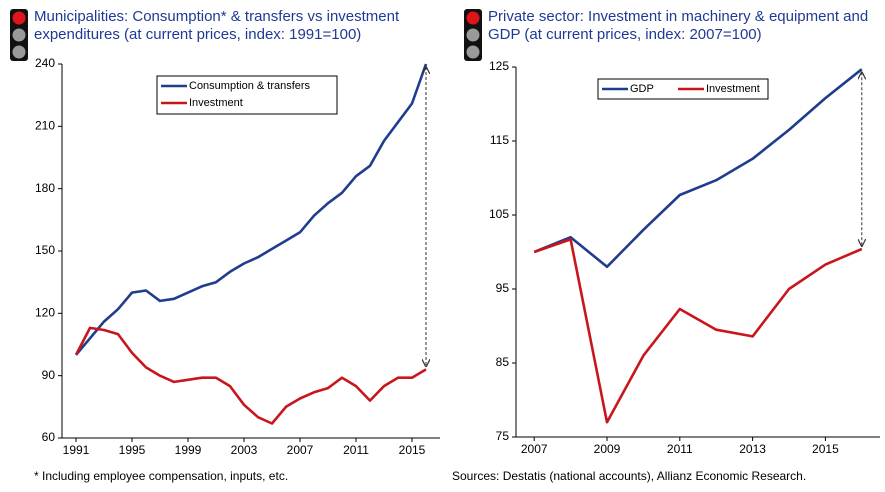 The height and width of the screenshot is (492, 885). Describe the element at coordinates (499, 214) in the screenshot. I see `y-tick-label: 105` at that location.